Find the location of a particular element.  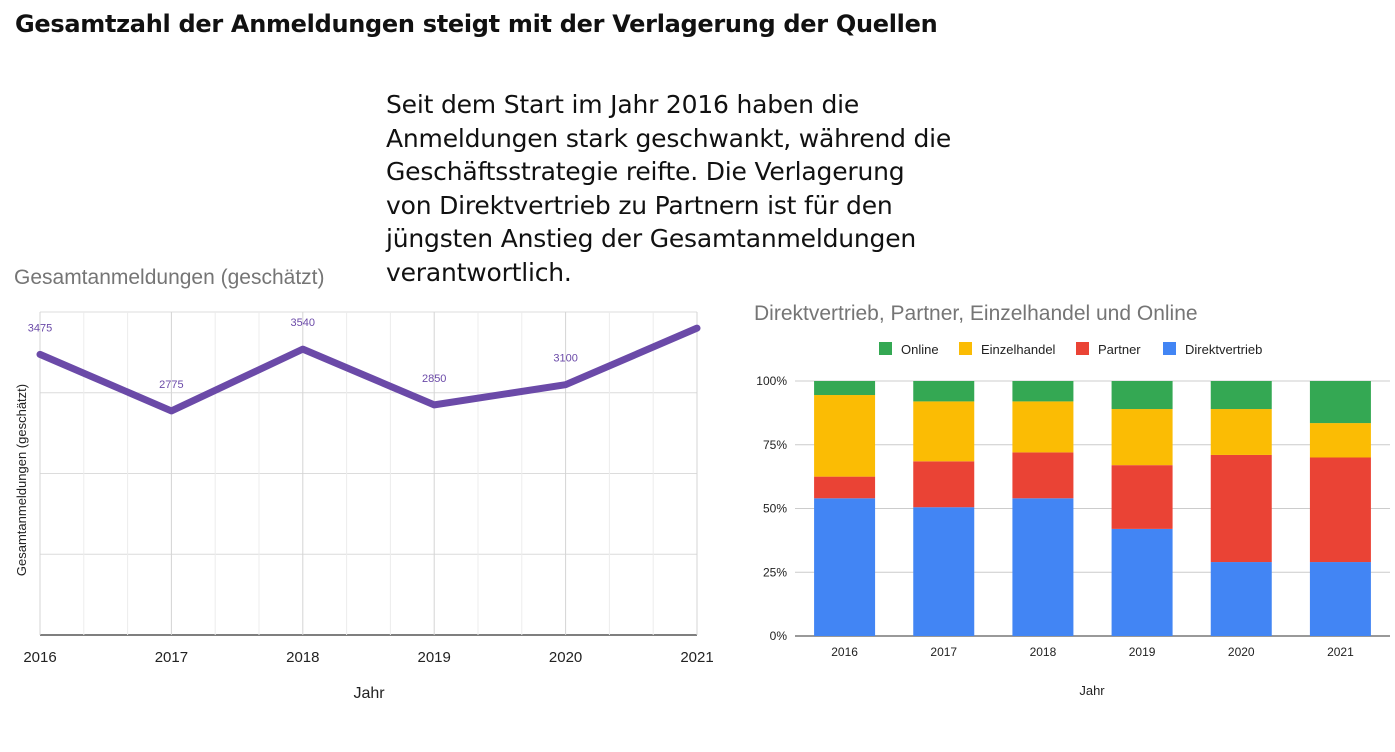

line-chart-x-tick: 2017 is located at coordinates (171, 657).